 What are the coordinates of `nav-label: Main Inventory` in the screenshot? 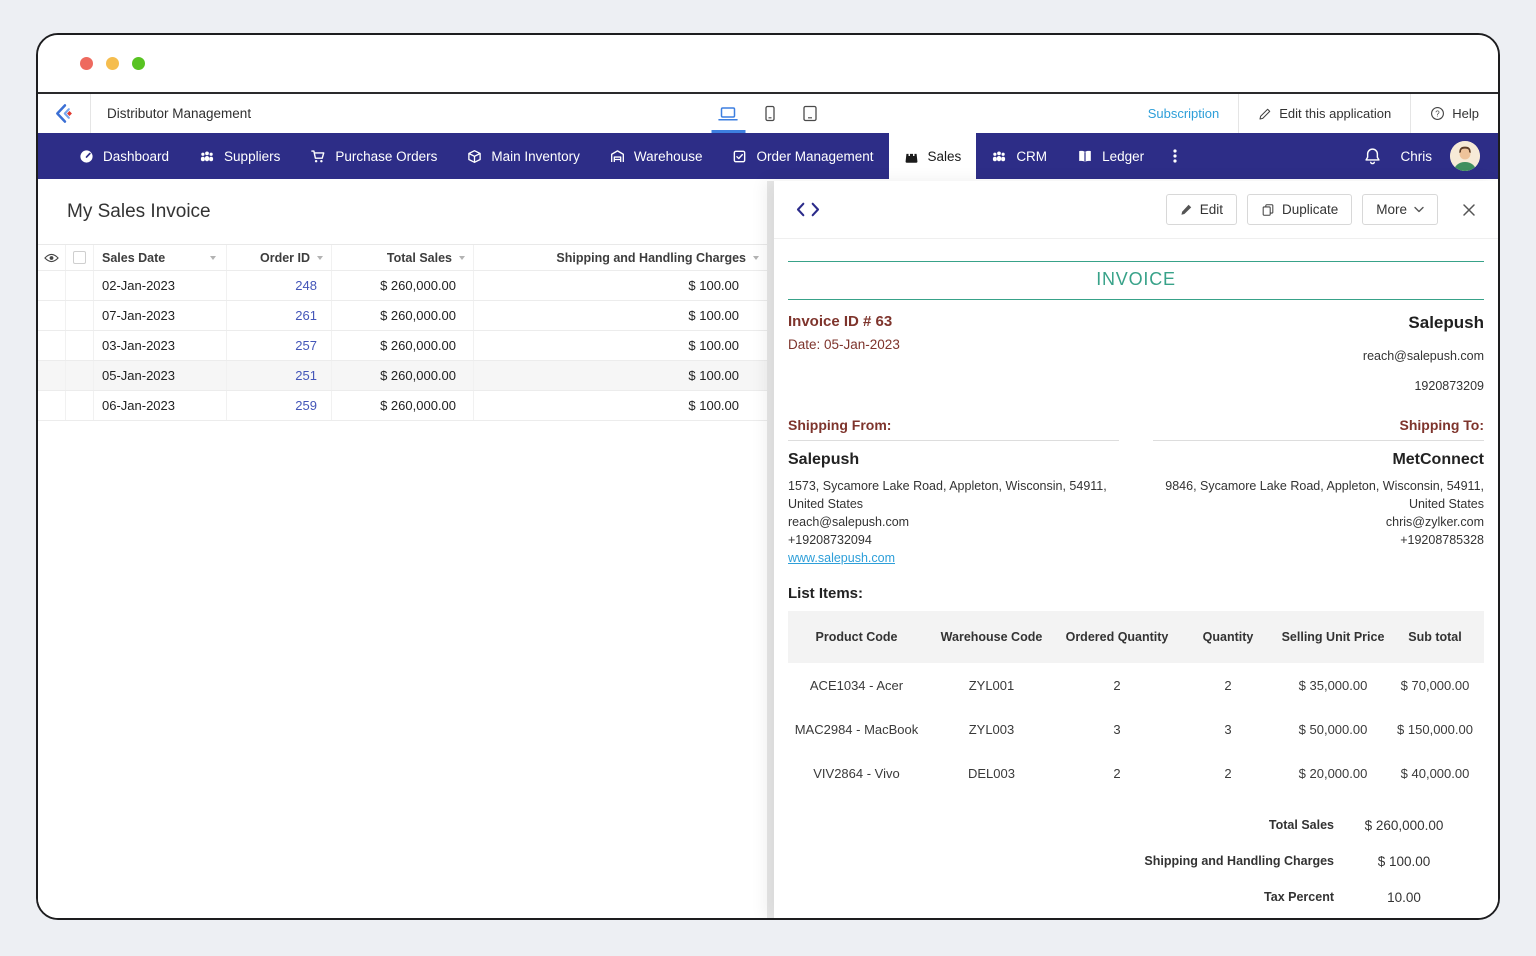 It's located at (535, 156).